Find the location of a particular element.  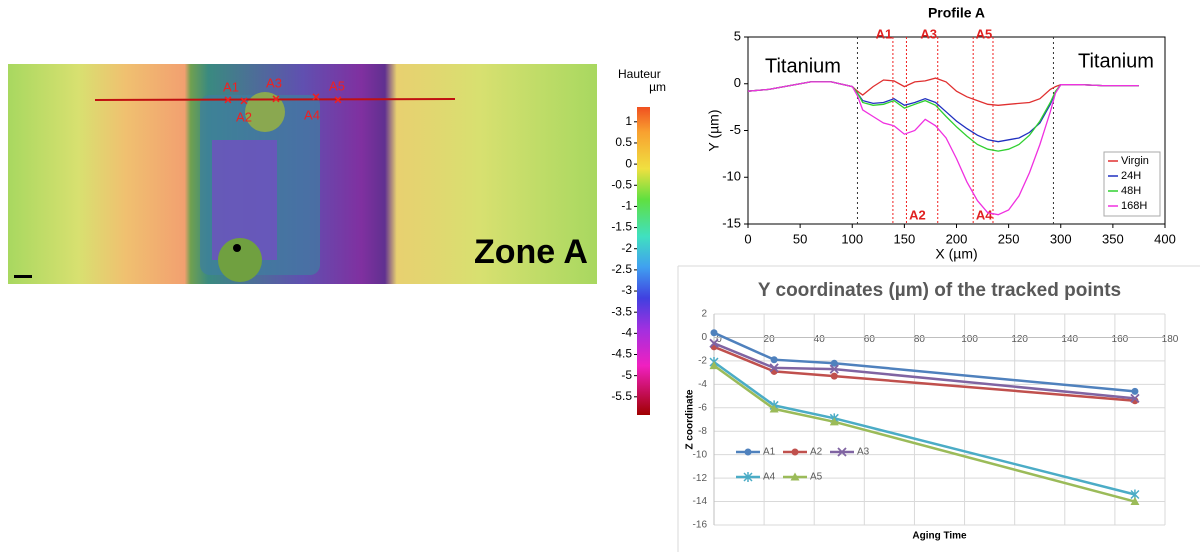

marker-label: A3 is located at coordinates (928, 33).